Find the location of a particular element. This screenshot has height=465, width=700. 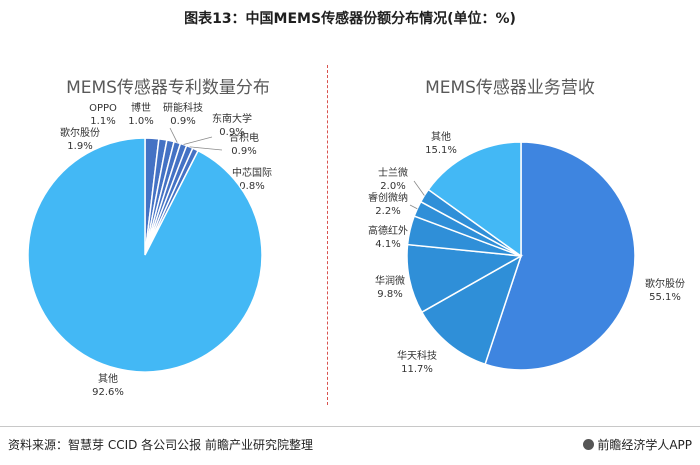

slice-value-0-4: 0.9% is located at coordinates (231, 132).